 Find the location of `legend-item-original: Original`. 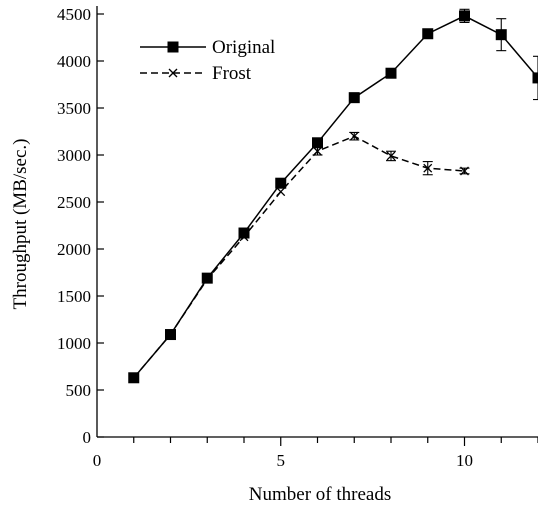

legend-item-original: Original is located at coordinates (207, 47).